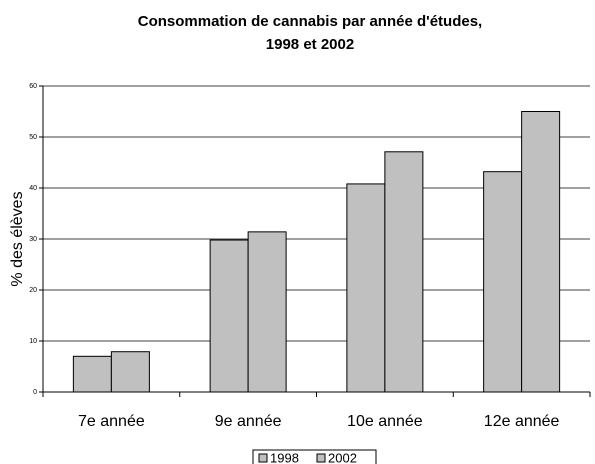 The height and width of the screenshot is (464, 595). I want to click on y-axis-label: % des élèves, so click(17, 238).